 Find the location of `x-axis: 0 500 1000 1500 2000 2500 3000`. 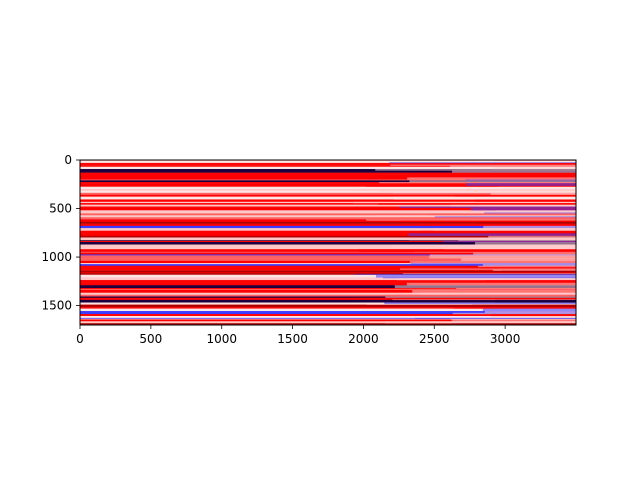

x-axis: 0 500 1000 1500 2000 2500 3000 is located at coordinates (298, 335).